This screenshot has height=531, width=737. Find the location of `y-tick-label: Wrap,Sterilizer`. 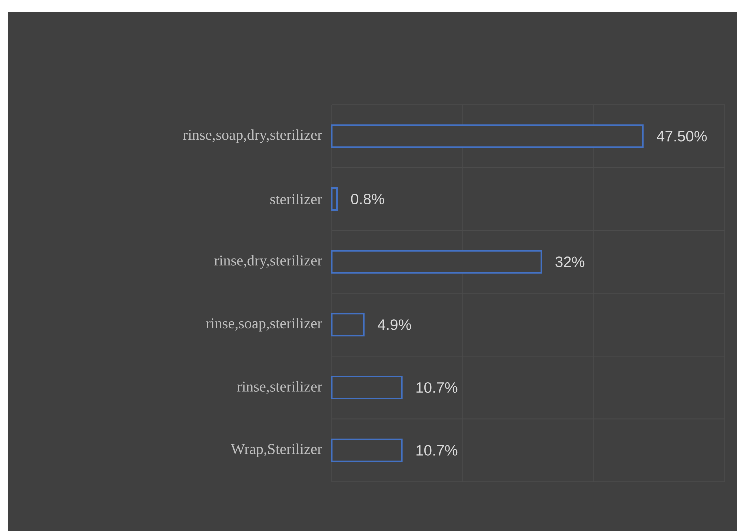

y-tick-label: Wrap,Sterilizer is located at coordinates (276, 451).